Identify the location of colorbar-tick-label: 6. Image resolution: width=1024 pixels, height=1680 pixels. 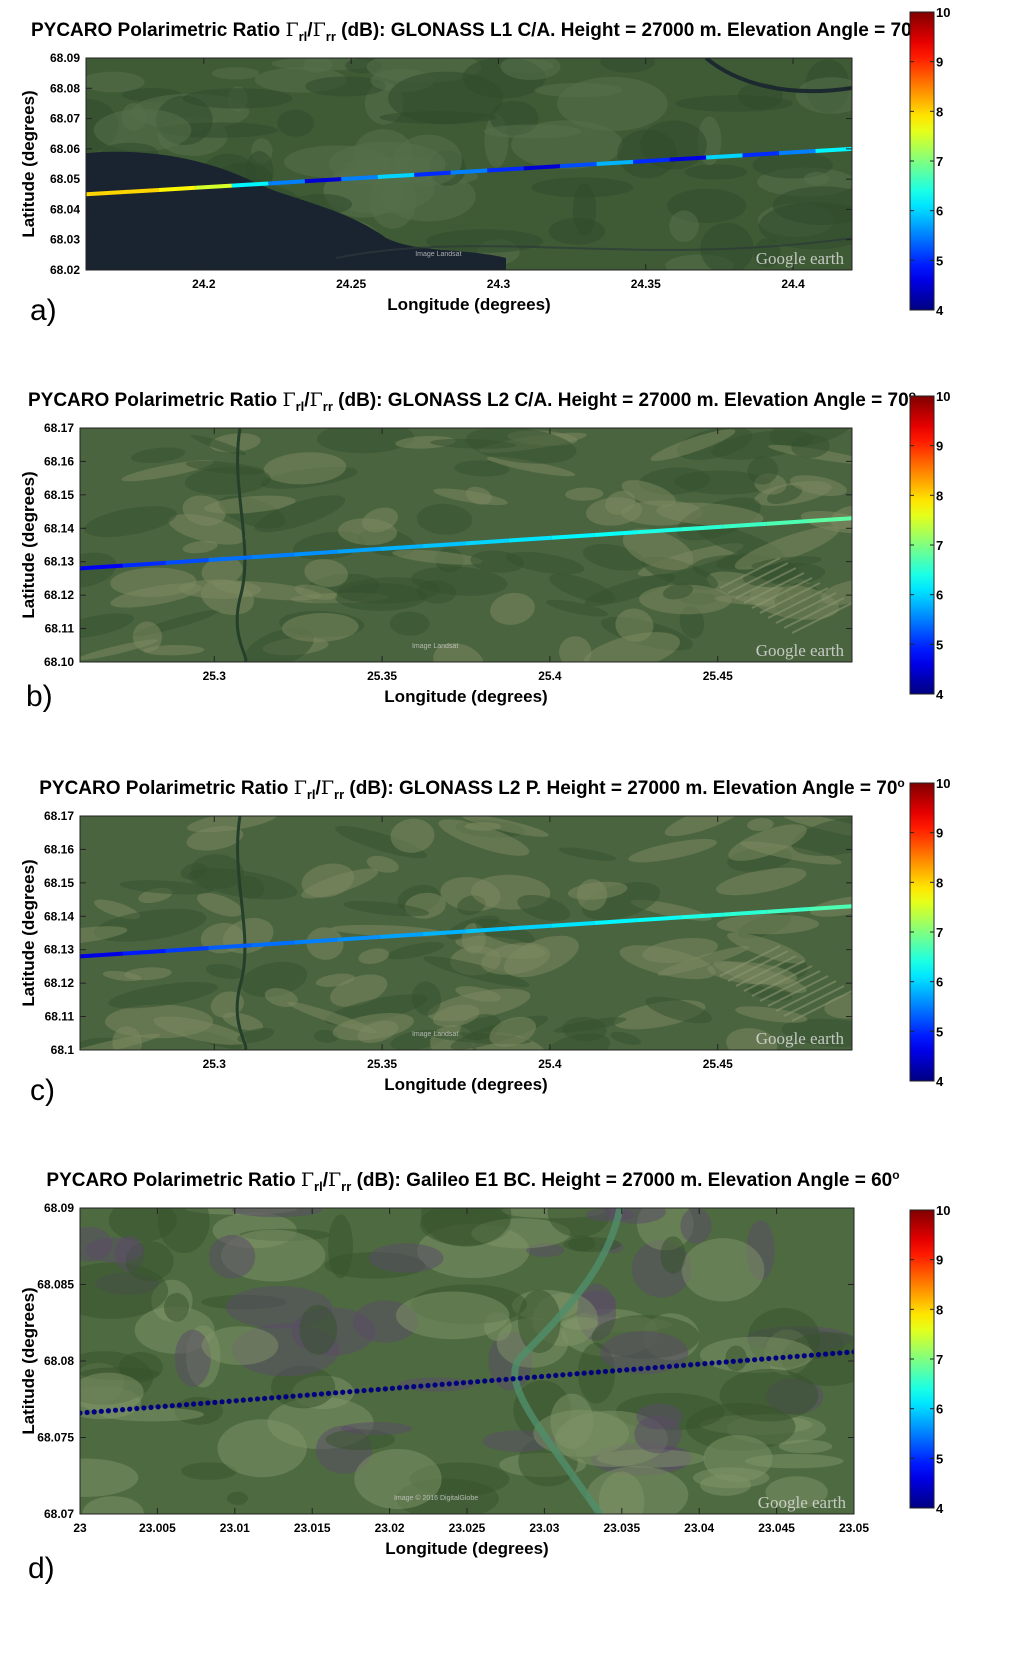
(939, 1409).